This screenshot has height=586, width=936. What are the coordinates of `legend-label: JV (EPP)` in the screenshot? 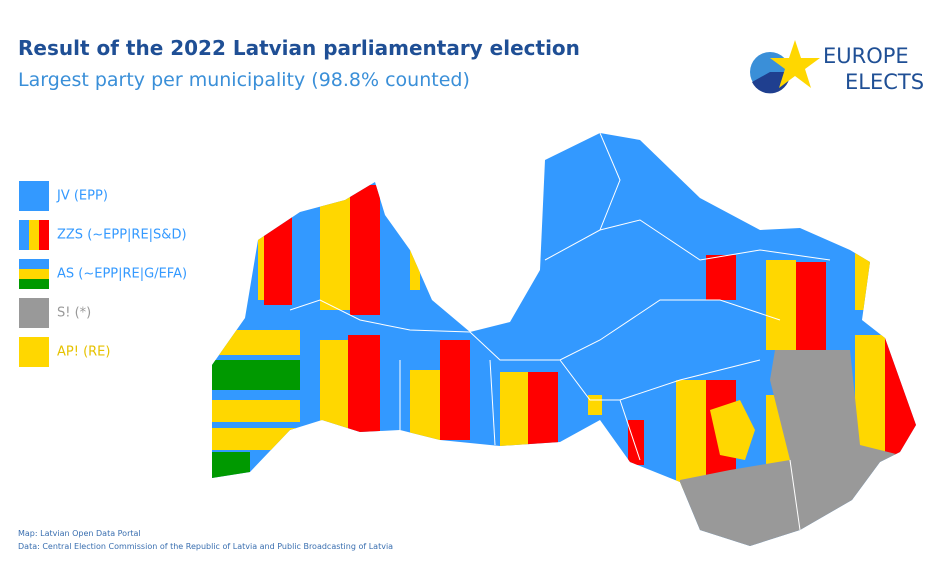 It's located at (82, 196).